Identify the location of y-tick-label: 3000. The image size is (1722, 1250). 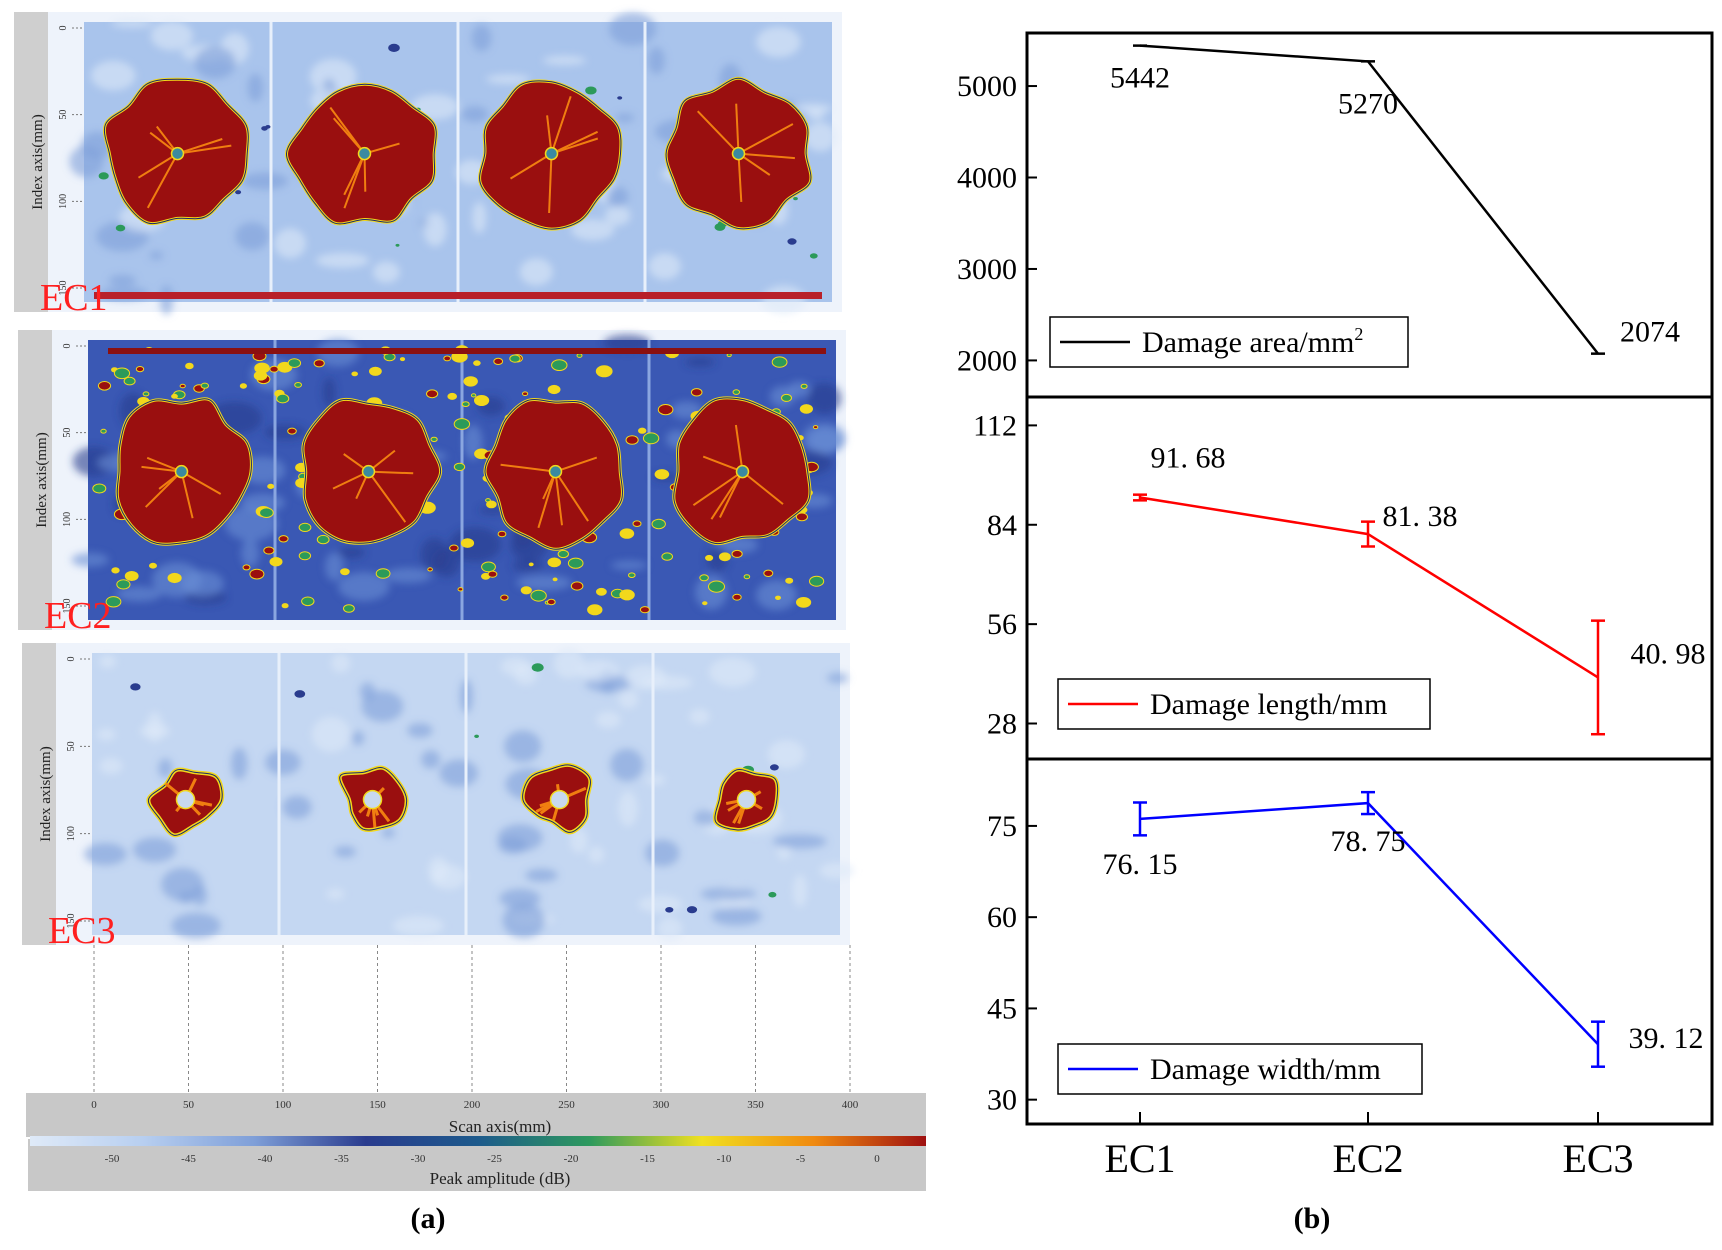
(987, 269).